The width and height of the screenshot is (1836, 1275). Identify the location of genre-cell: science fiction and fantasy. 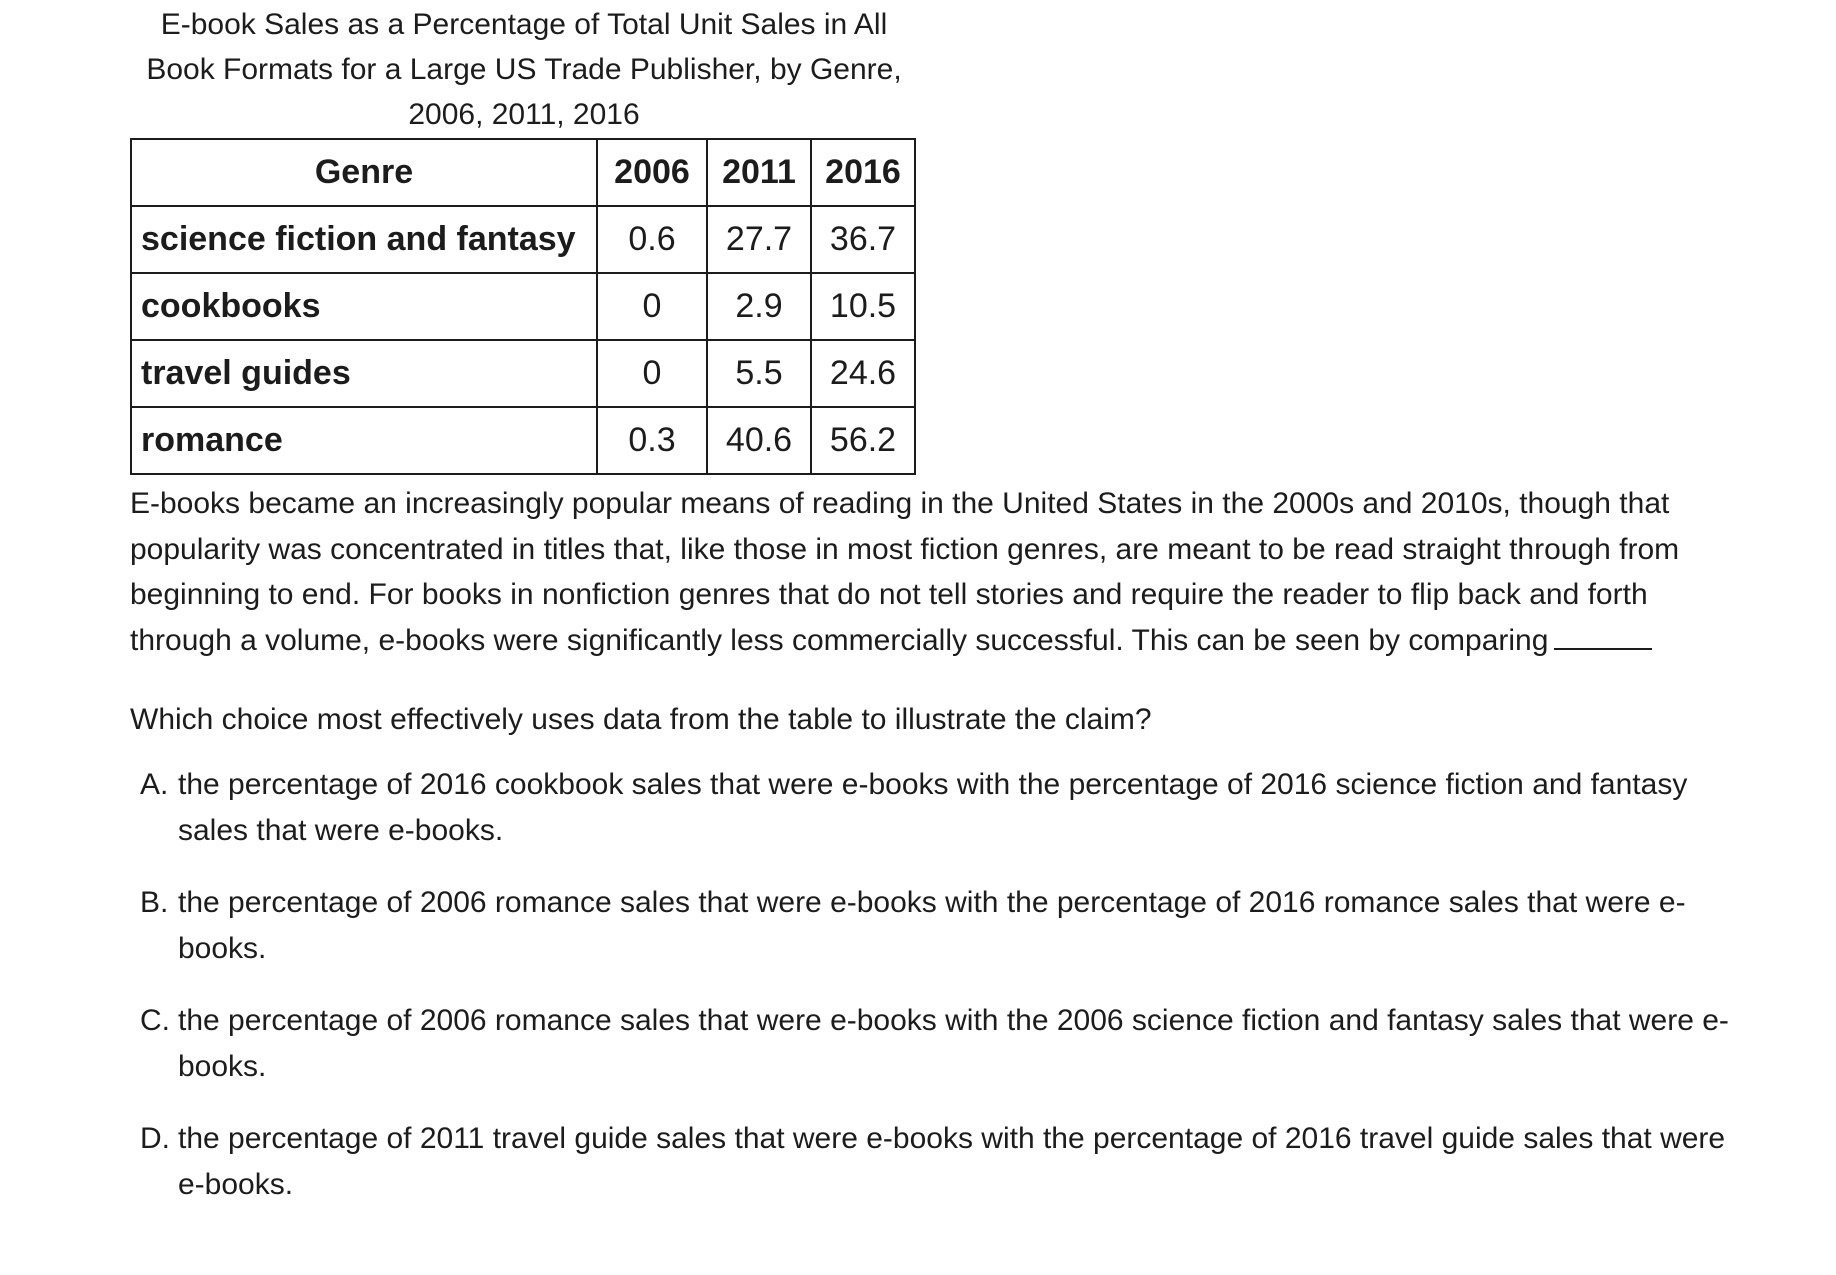
(364, 239).